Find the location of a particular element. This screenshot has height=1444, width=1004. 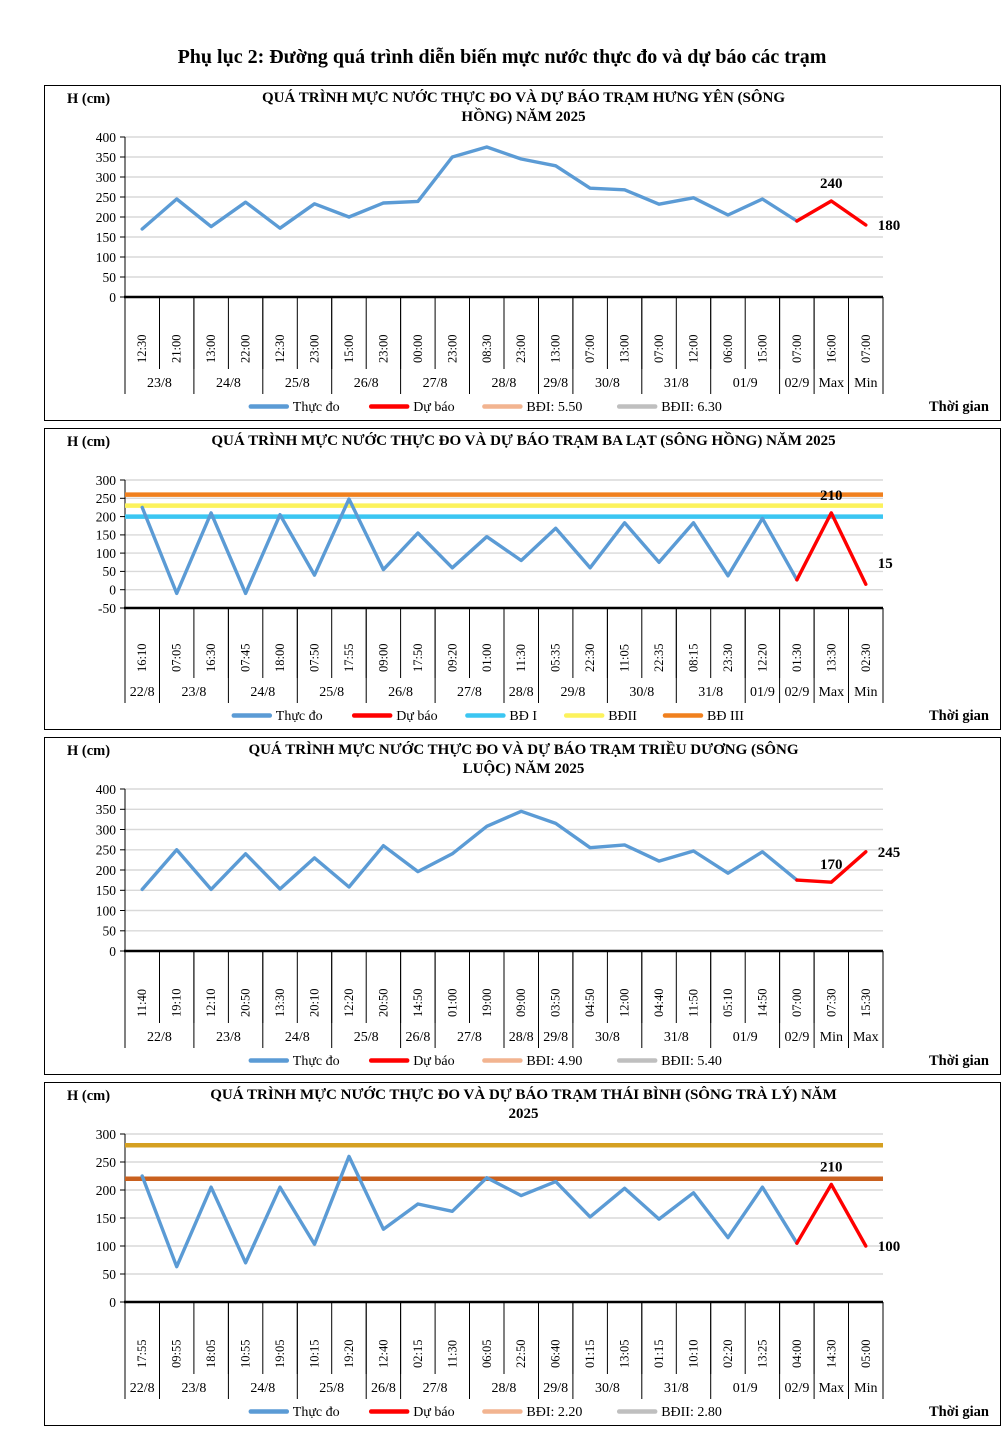

time-label: 09:55 is located at coordinates (177, 1354).